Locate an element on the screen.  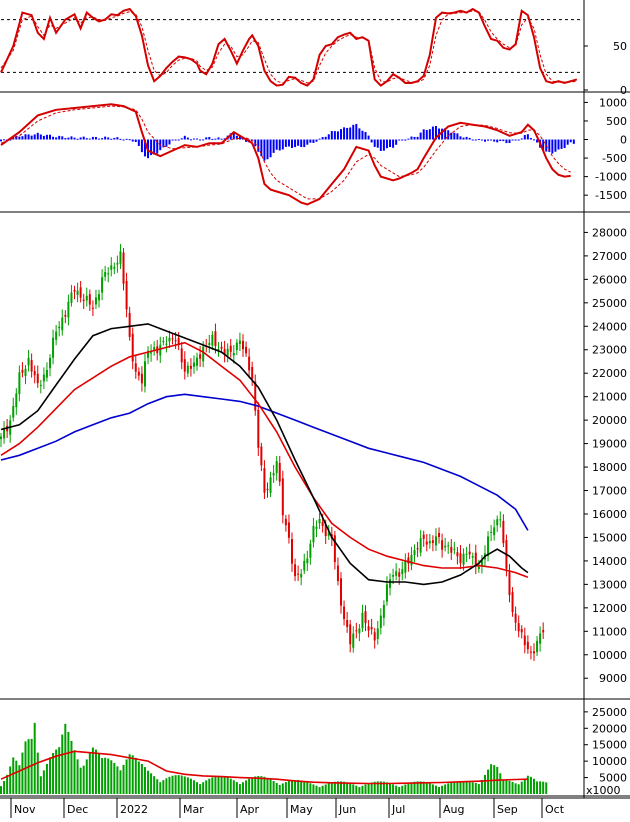
volume-y-tick-label: 10000 is located at coordinates (609, 761).